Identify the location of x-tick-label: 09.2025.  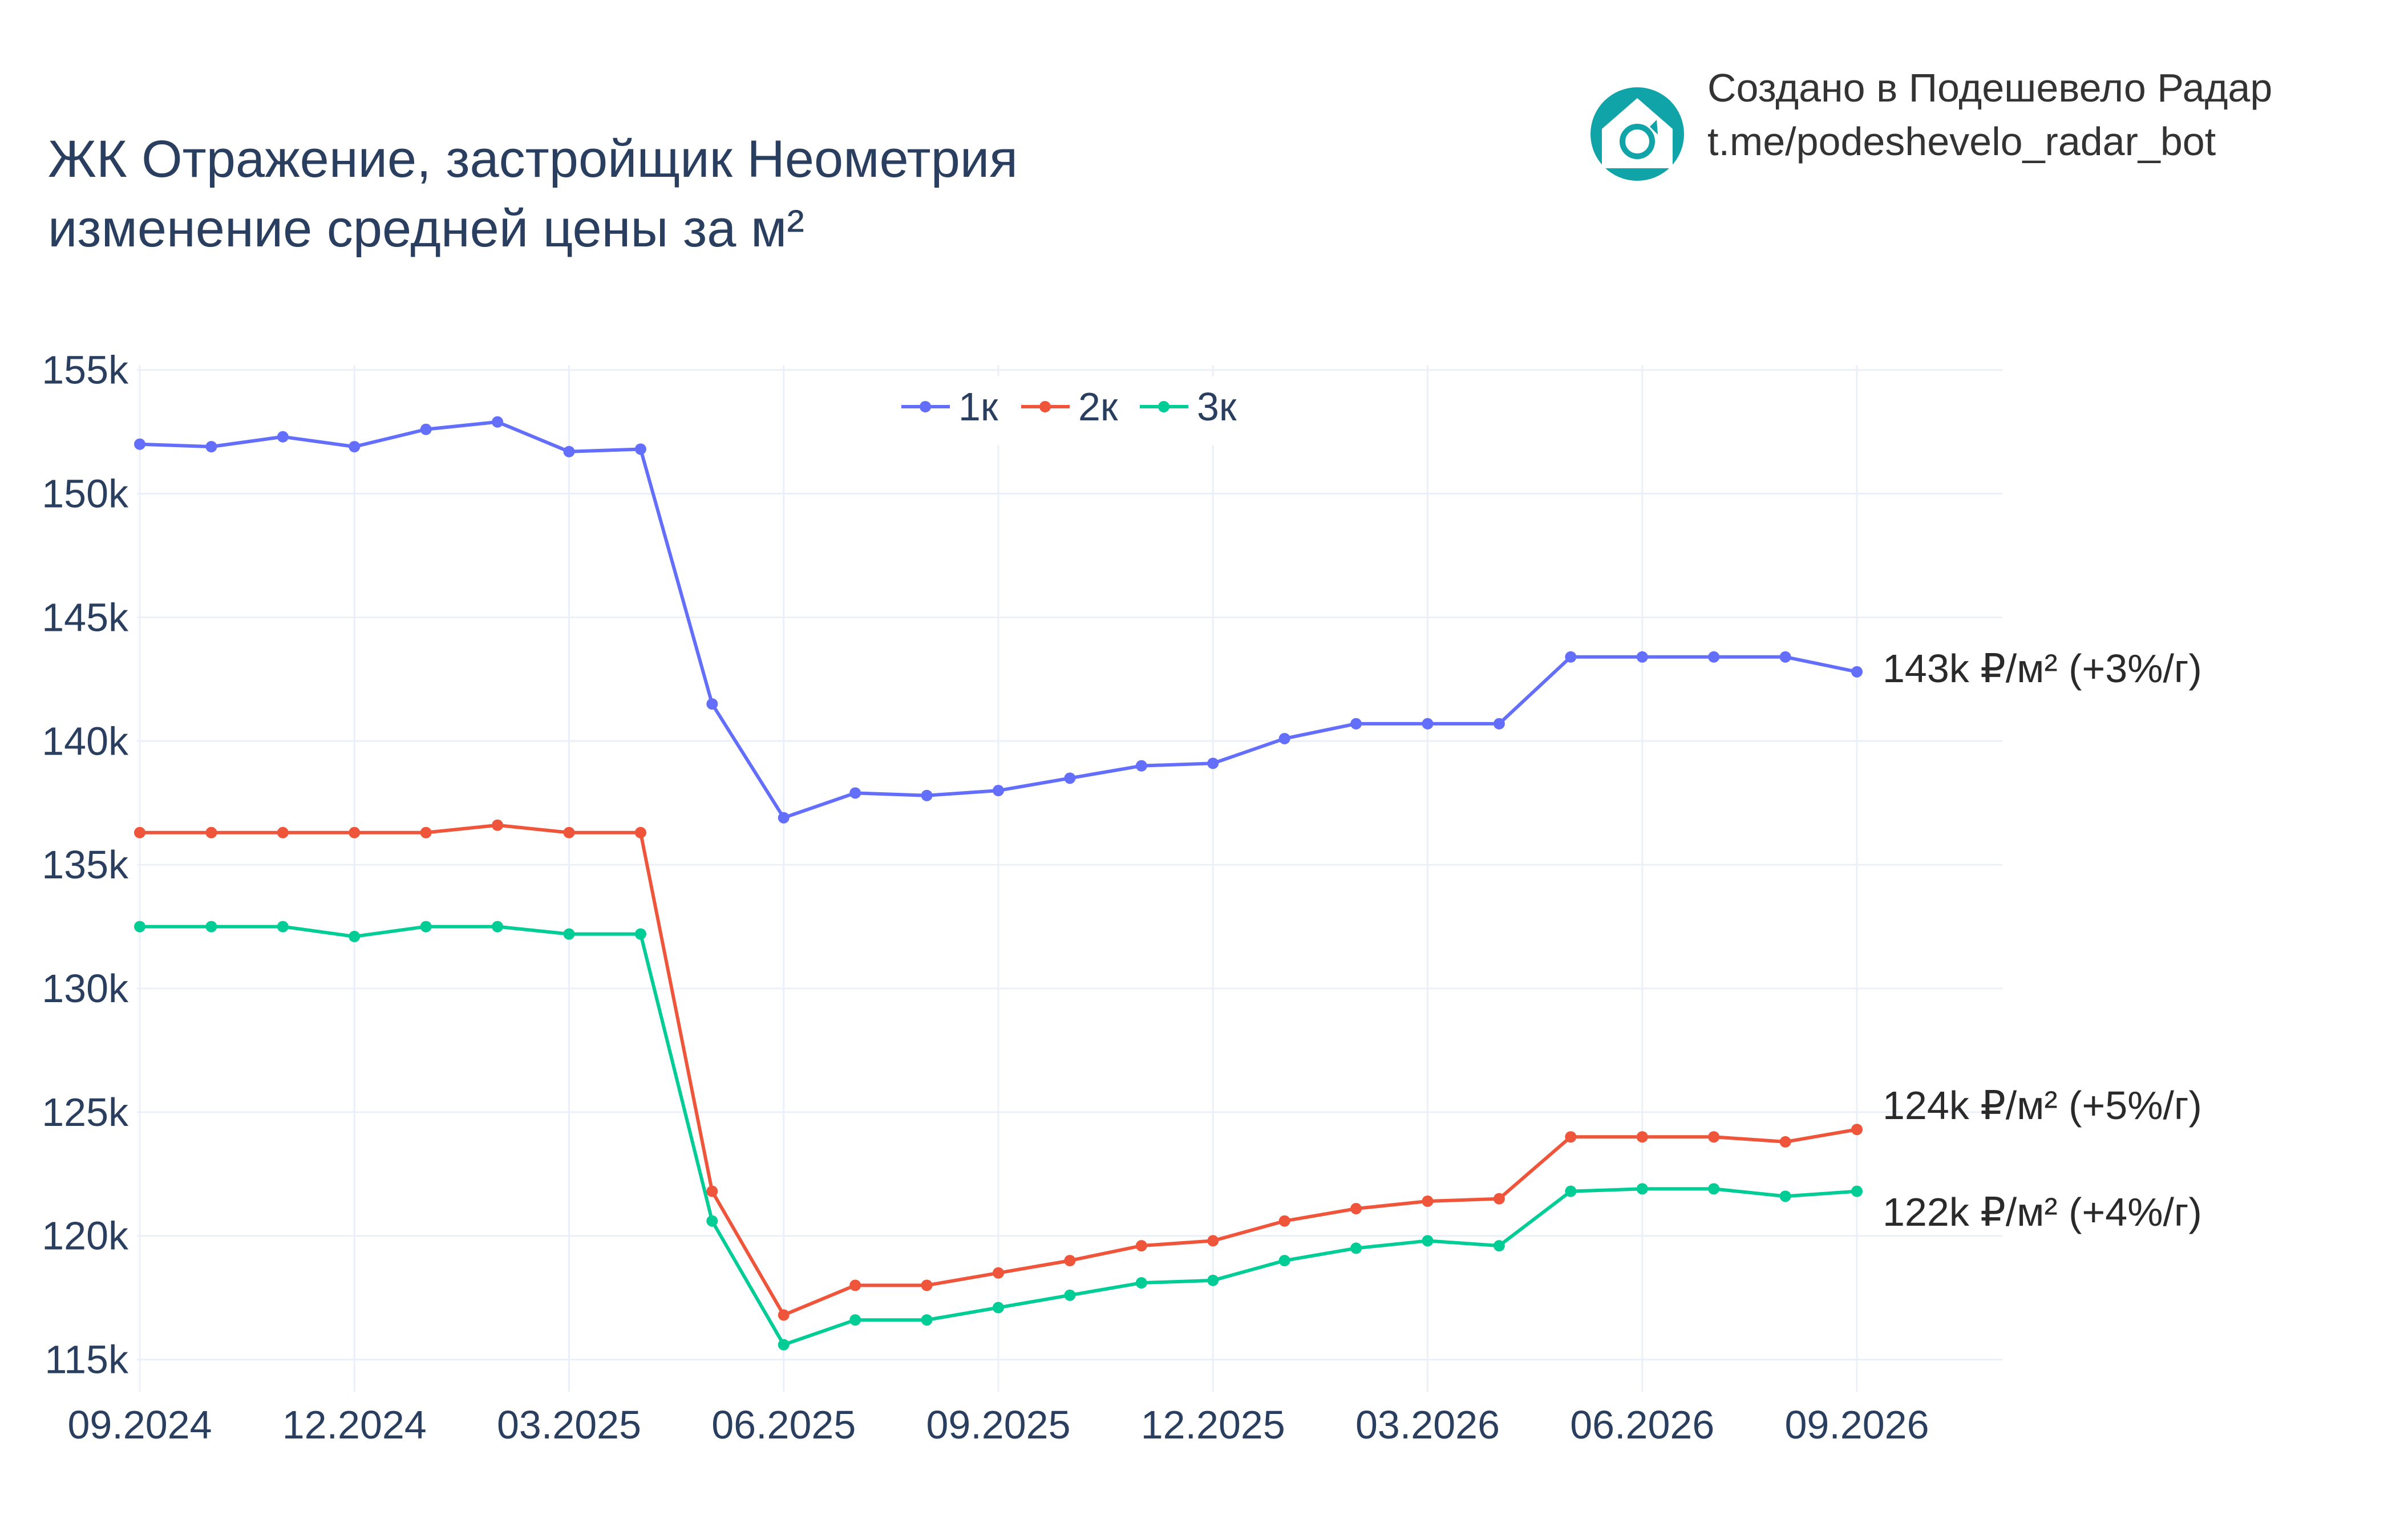
(998, 1425).